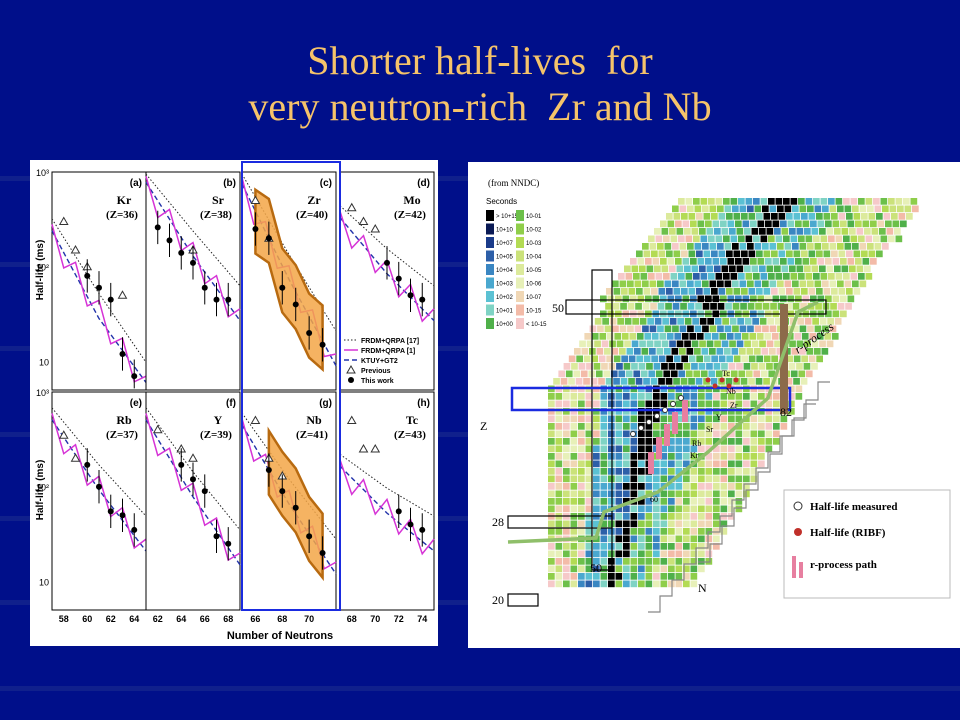 Image resolution: width=960 pixels, height=720 pixels. What do you see at coordinates (314, 200) in the screenshot?
I see `panel-element: Zr` at bounding box center [314, 200].